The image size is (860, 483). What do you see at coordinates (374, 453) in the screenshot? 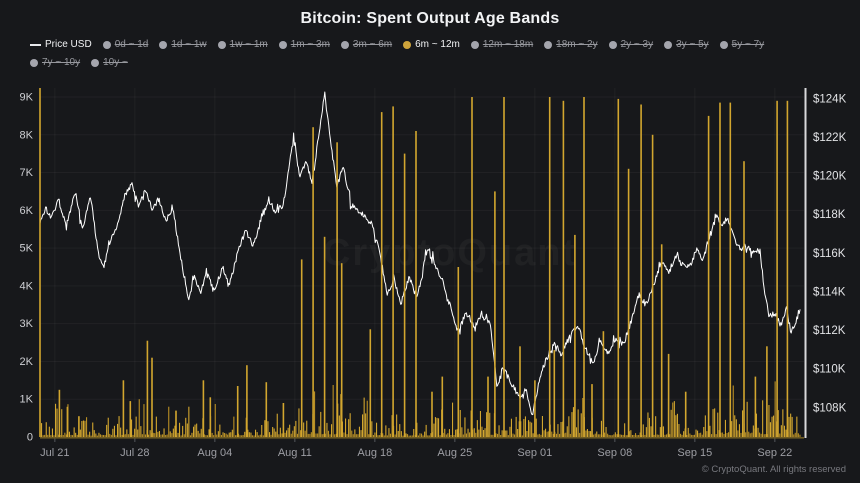
I see `x-axis-tick-label: Aug 18` at bounding box center [374, 453].